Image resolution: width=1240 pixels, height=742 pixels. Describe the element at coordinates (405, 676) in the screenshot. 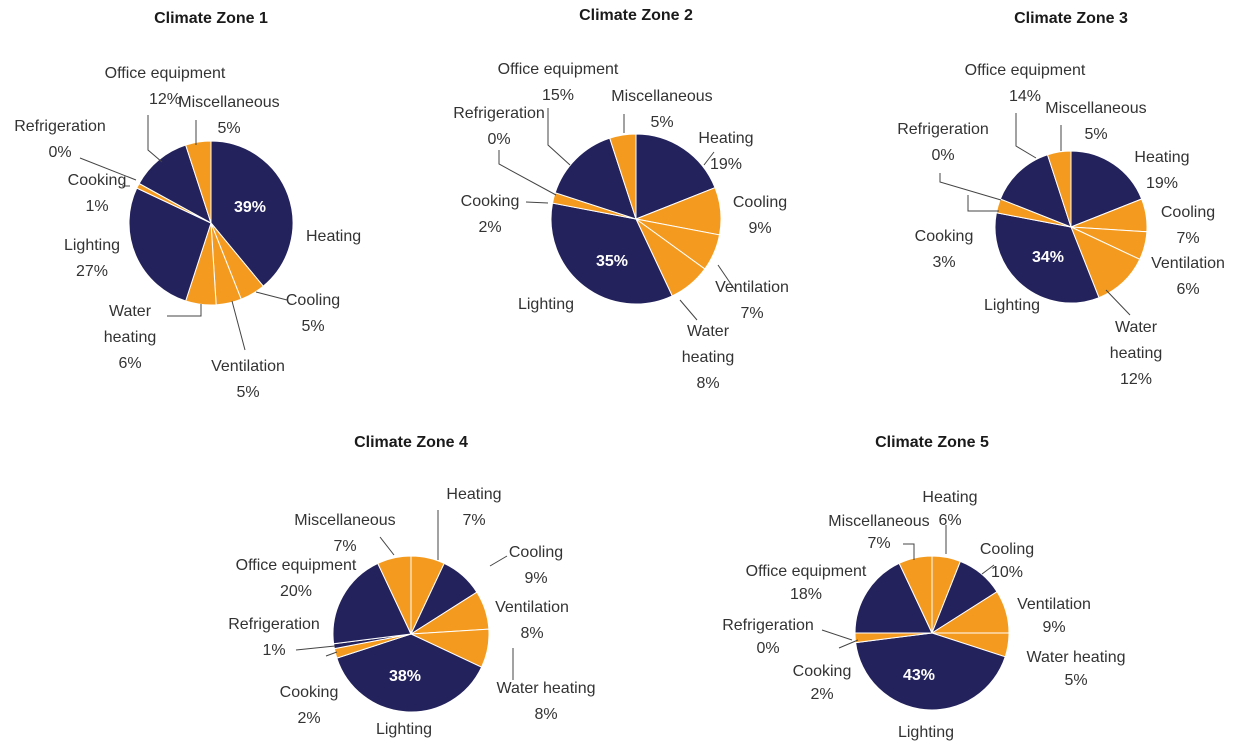

I see `slice-value-lighting: 38%` at that location.